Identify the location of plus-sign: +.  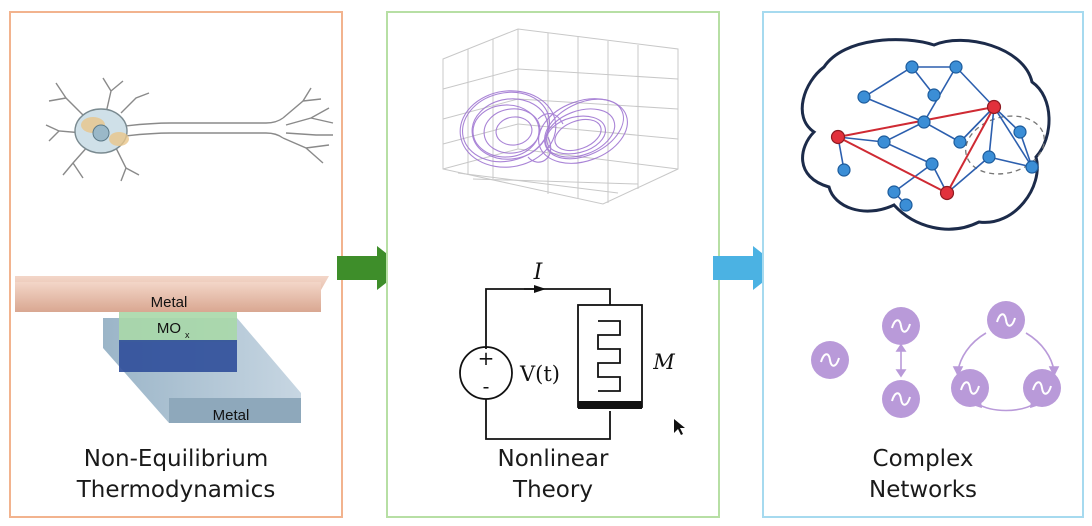
(486, 358).